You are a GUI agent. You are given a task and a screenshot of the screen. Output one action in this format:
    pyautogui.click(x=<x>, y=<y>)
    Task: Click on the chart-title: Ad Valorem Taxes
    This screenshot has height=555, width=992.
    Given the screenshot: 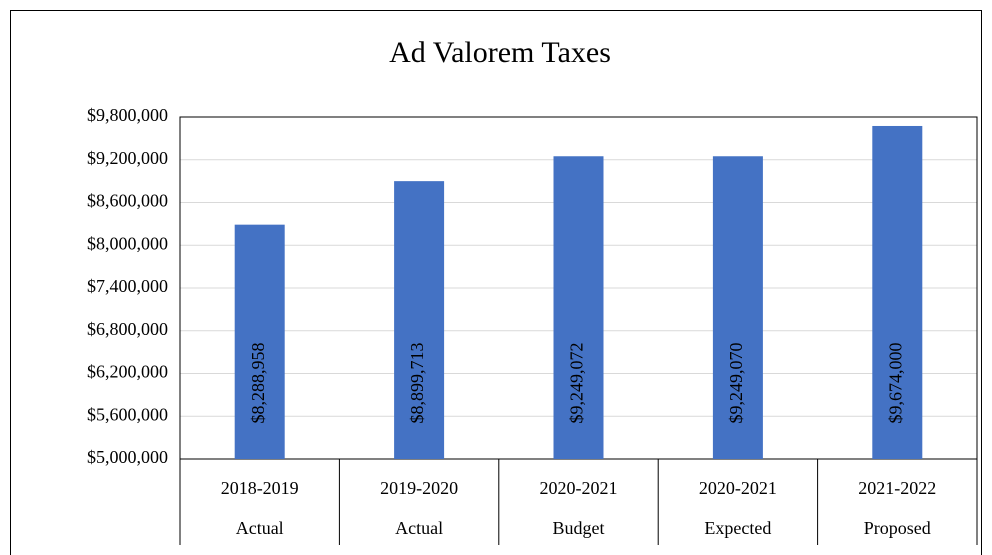 What is the action you would take?
    pyautogui.click(x=500, y=52)
    